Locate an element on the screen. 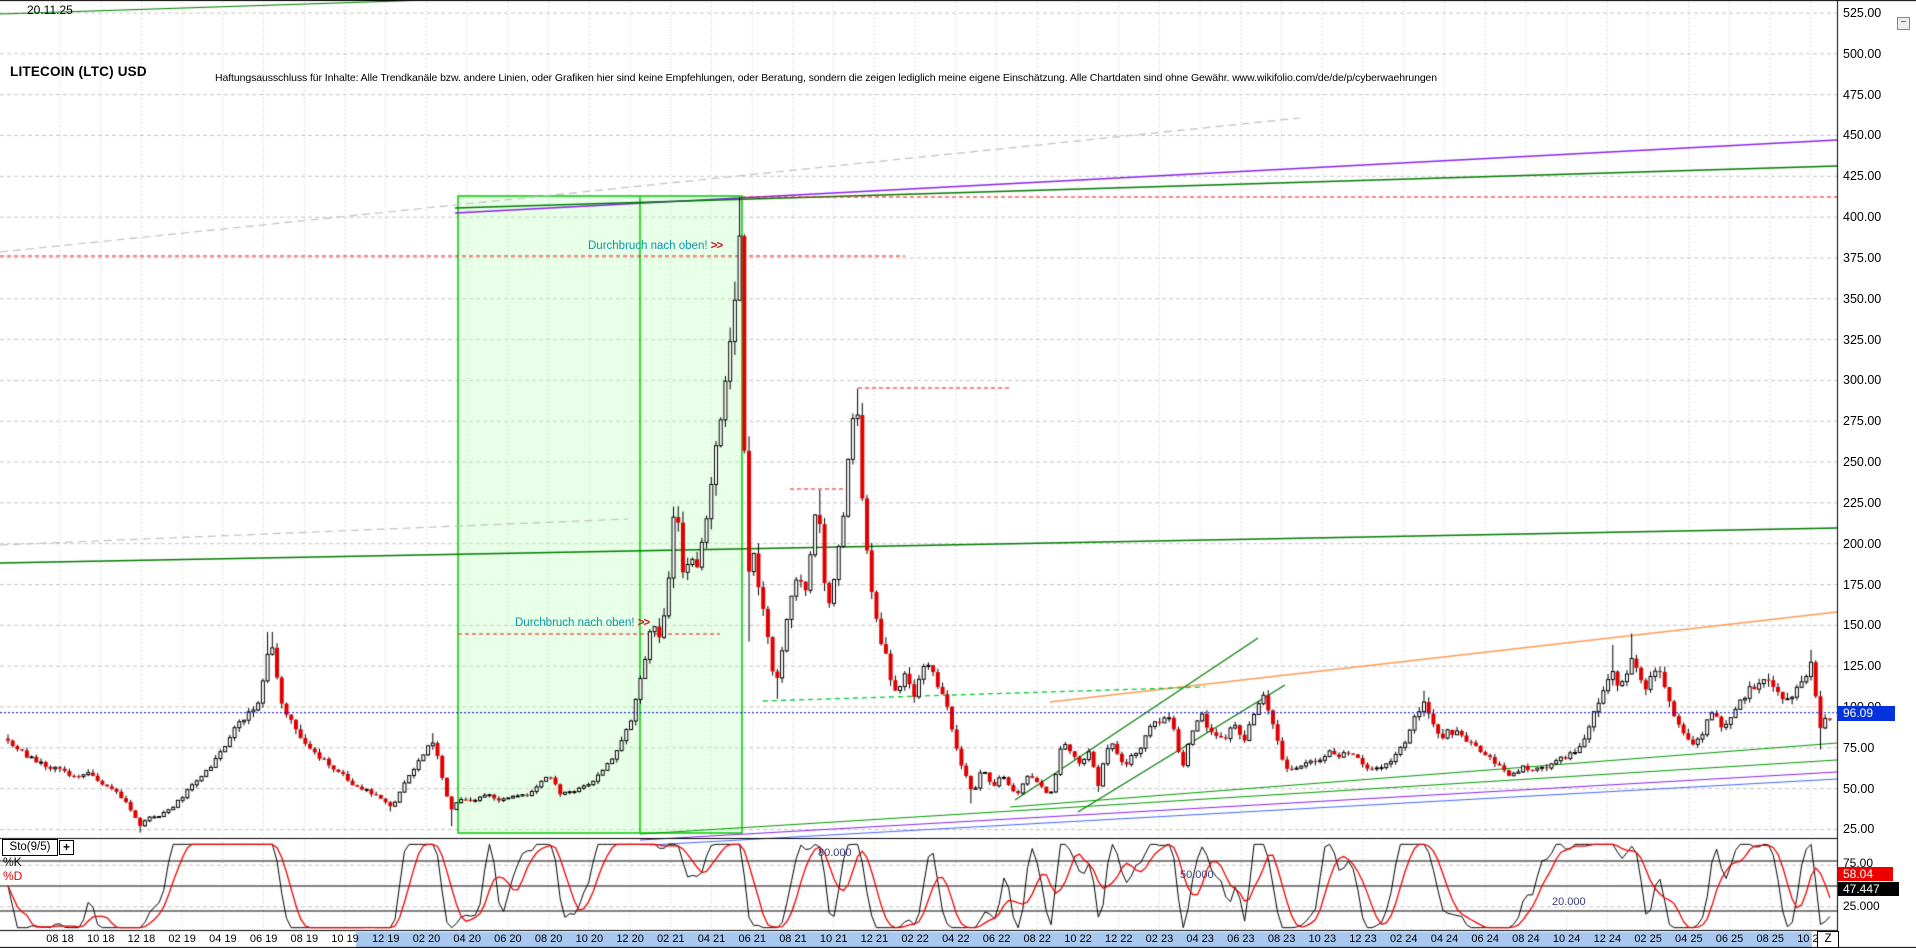 The image size is (1916, 948). time-axis-label: 08 23 is located at coordinates (1281, 939).